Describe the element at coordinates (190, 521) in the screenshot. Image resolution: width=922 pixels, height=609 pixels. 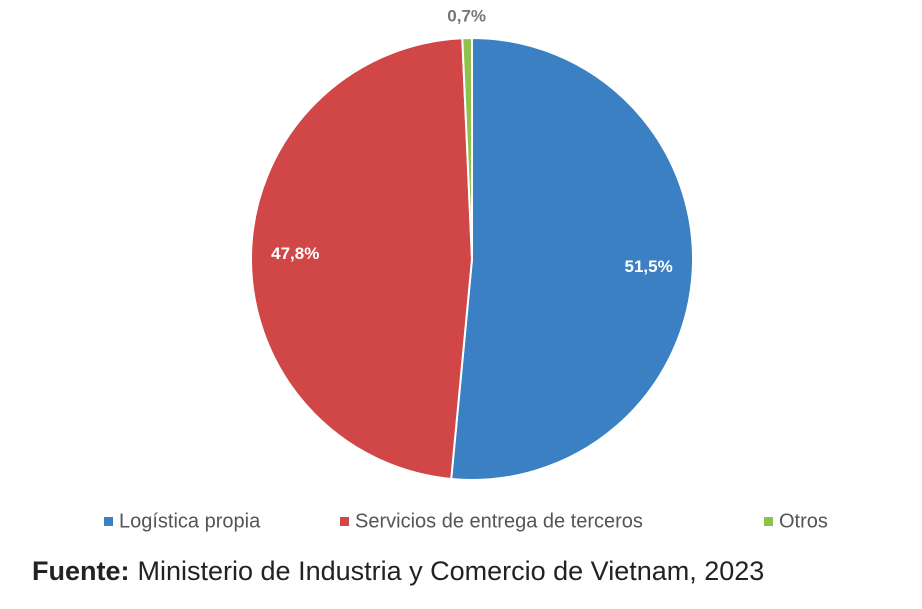
I see `legend-label: Logística propia` at that location.